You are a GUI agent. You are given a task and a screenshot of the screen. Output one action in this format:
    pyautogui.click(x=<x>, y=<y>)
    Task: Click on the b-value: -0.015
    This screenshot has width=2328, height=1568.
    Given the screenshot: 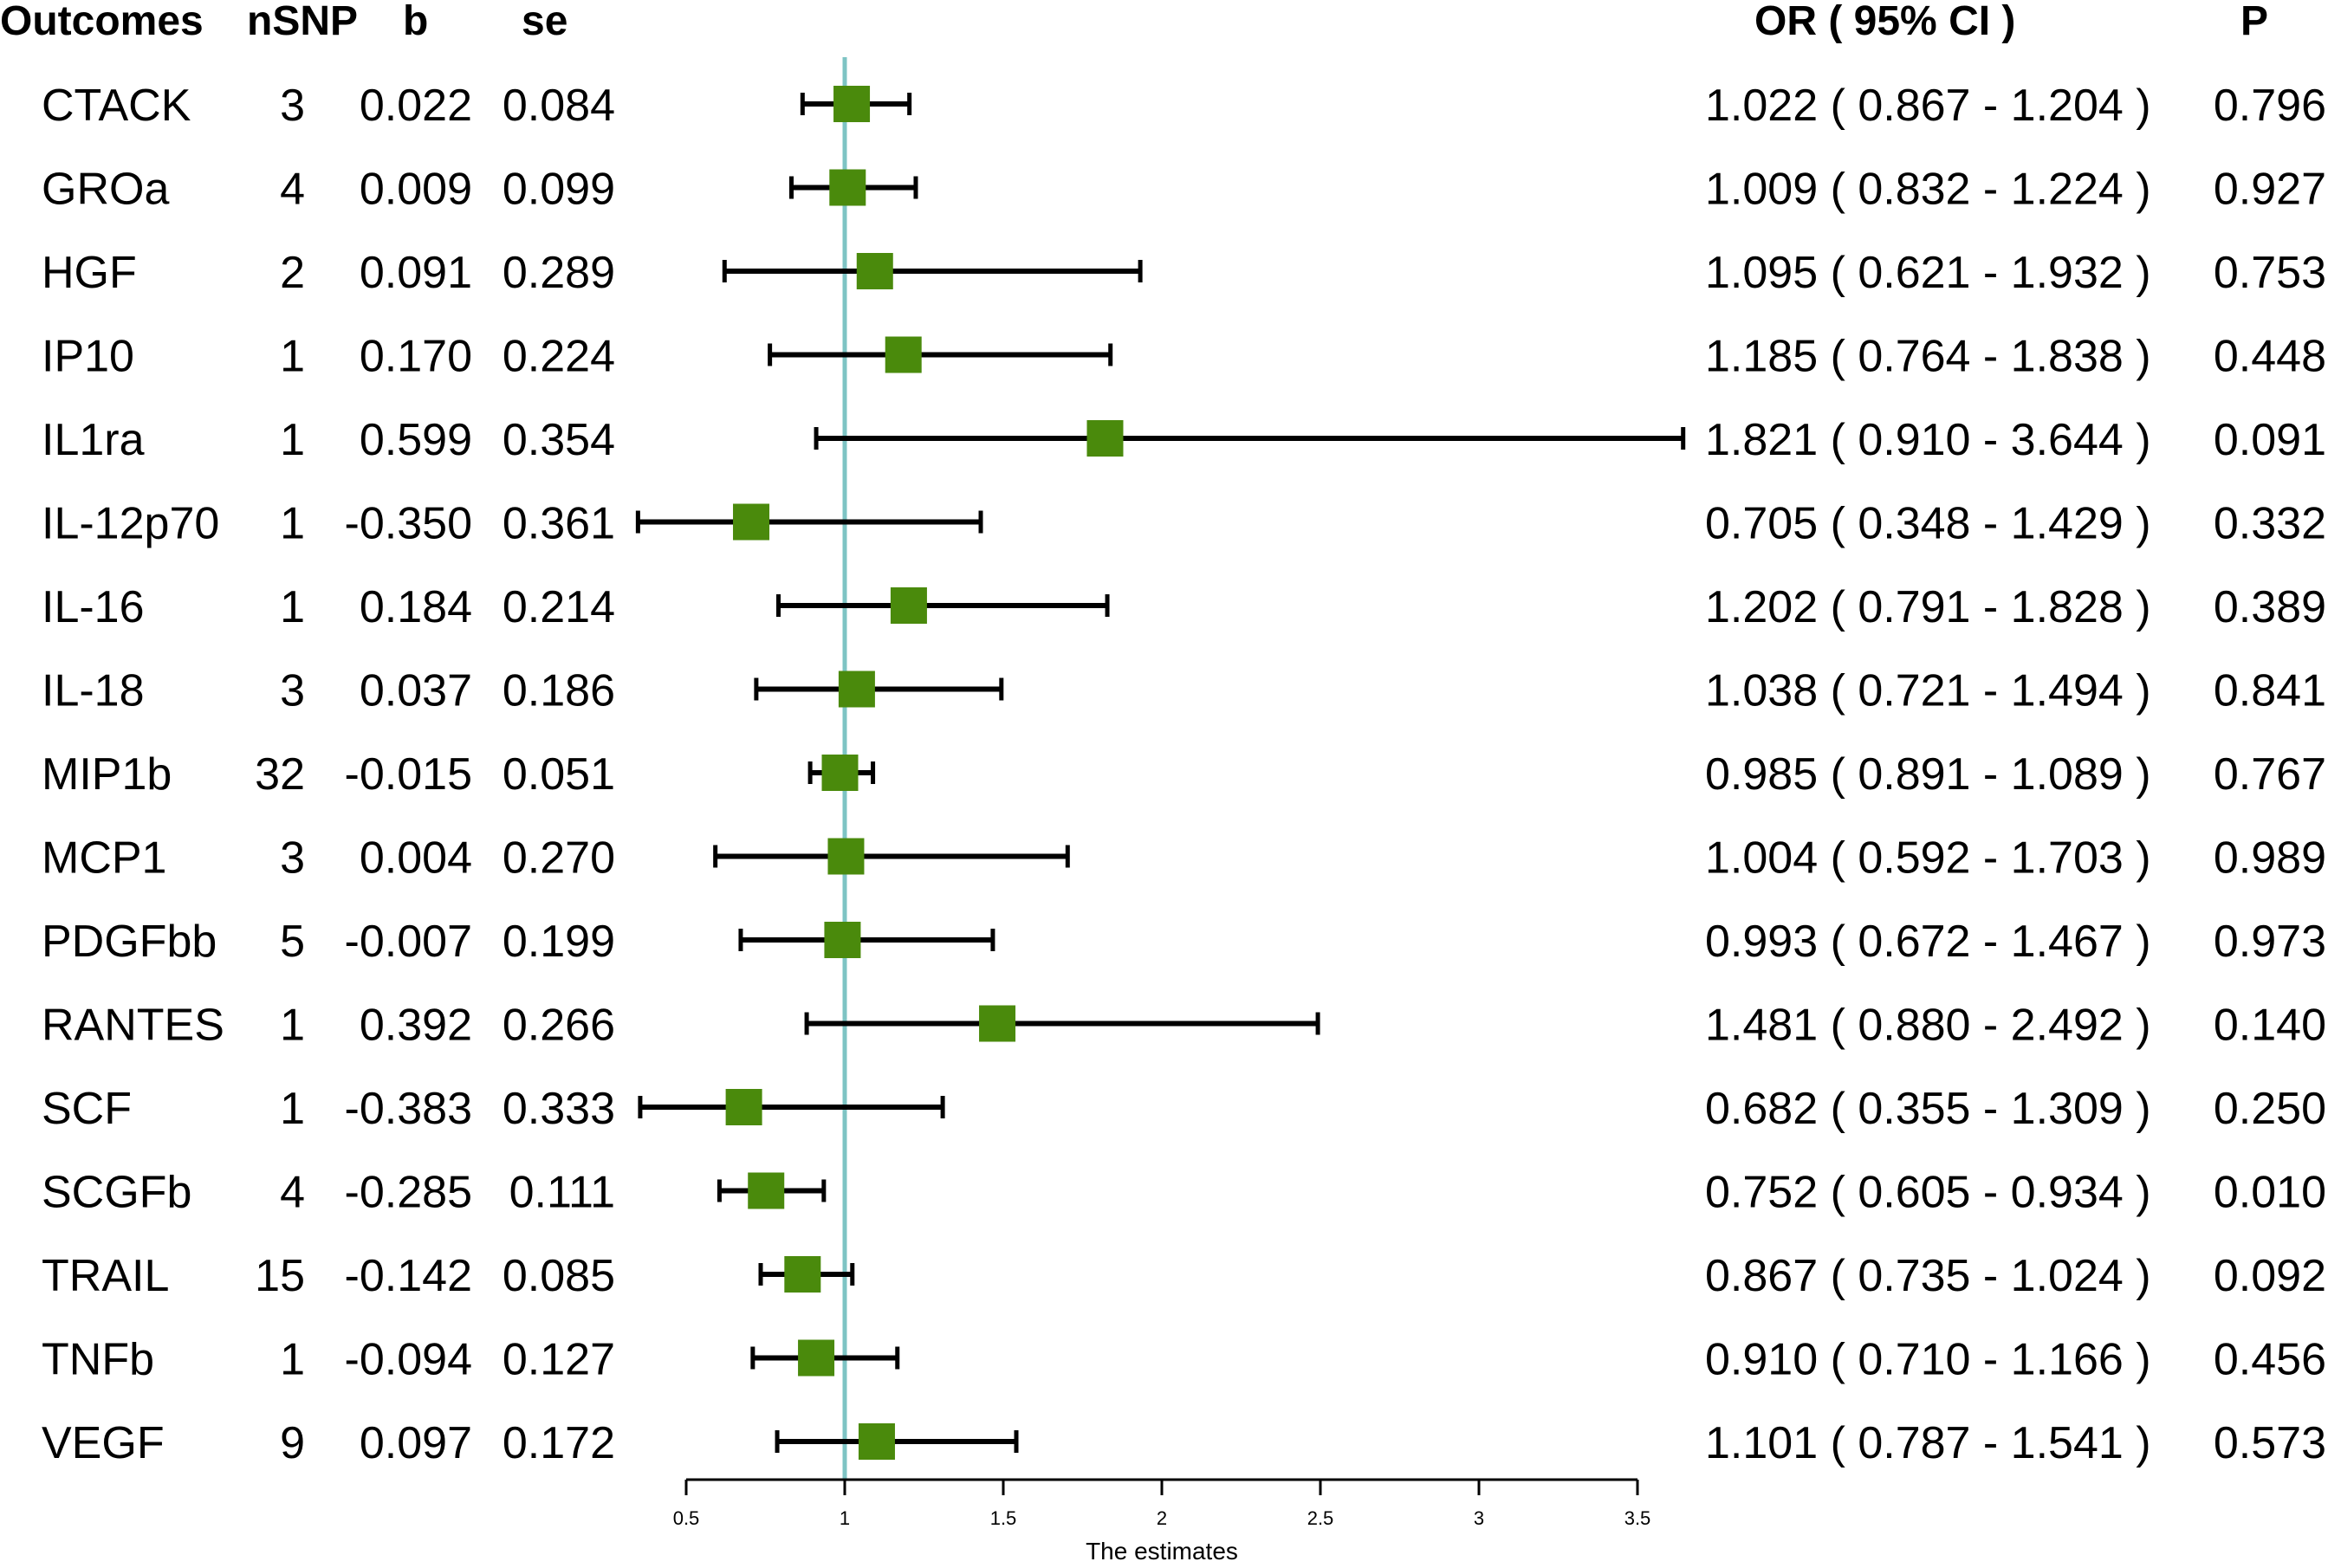 What is the action you would take?
    pyautogui.click(x=408, y=774)
    